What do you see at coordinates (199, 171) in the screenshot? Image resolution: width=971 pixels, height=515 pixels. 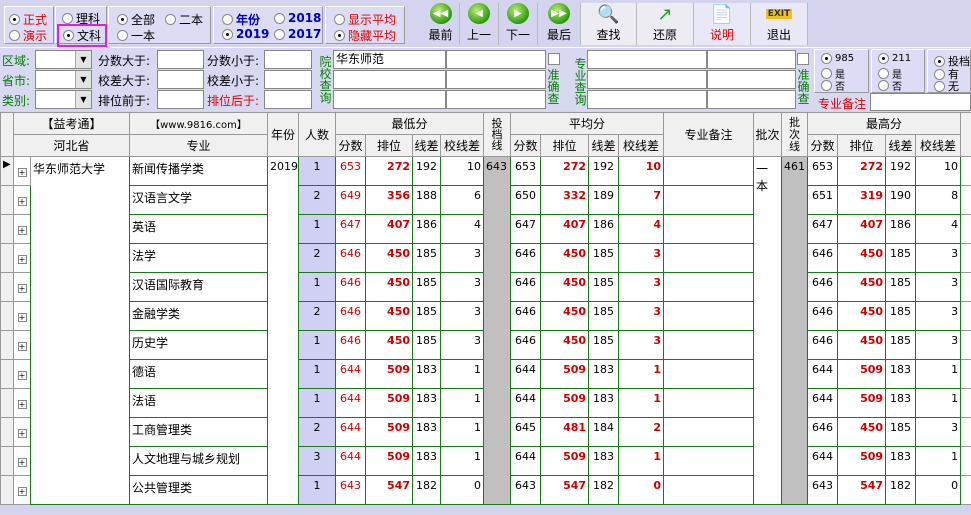 I see `major-cell: 新闻传播学类` at bounding box center [199, 171].